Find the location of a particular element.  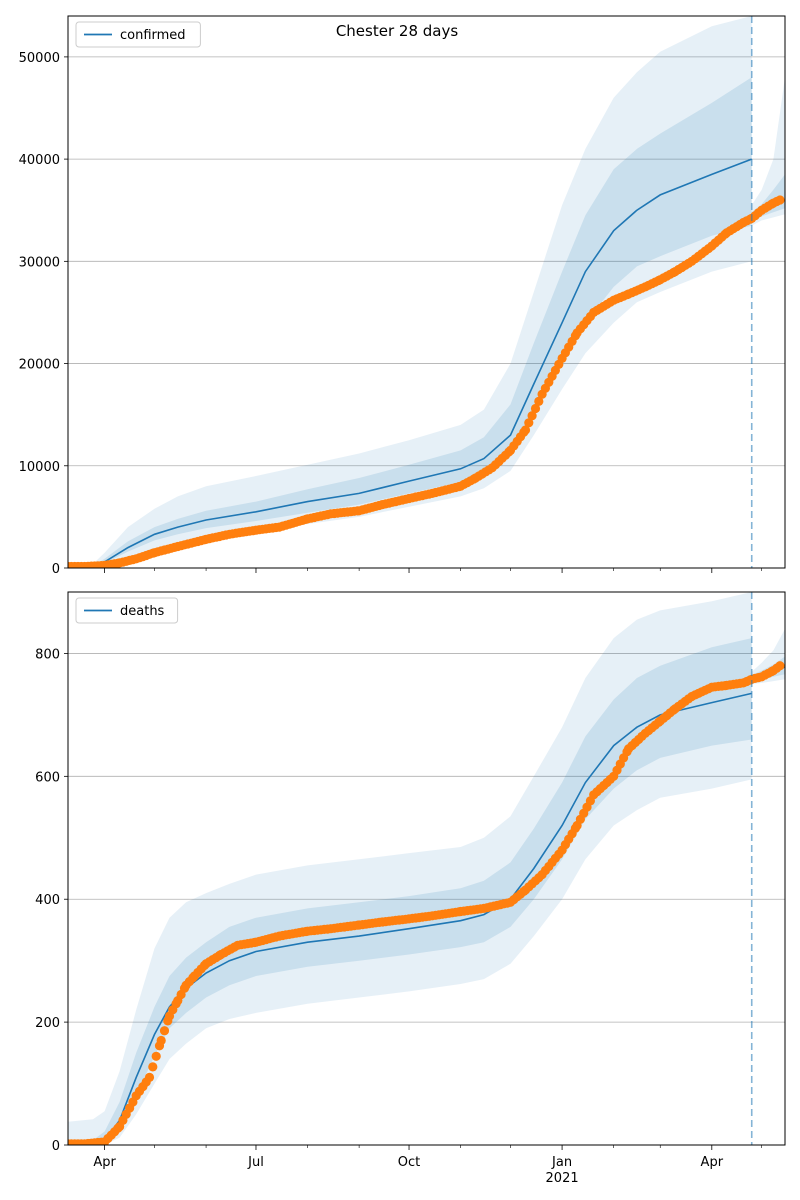

y-tick-label: 30000 is located at coordinates (39, 262).